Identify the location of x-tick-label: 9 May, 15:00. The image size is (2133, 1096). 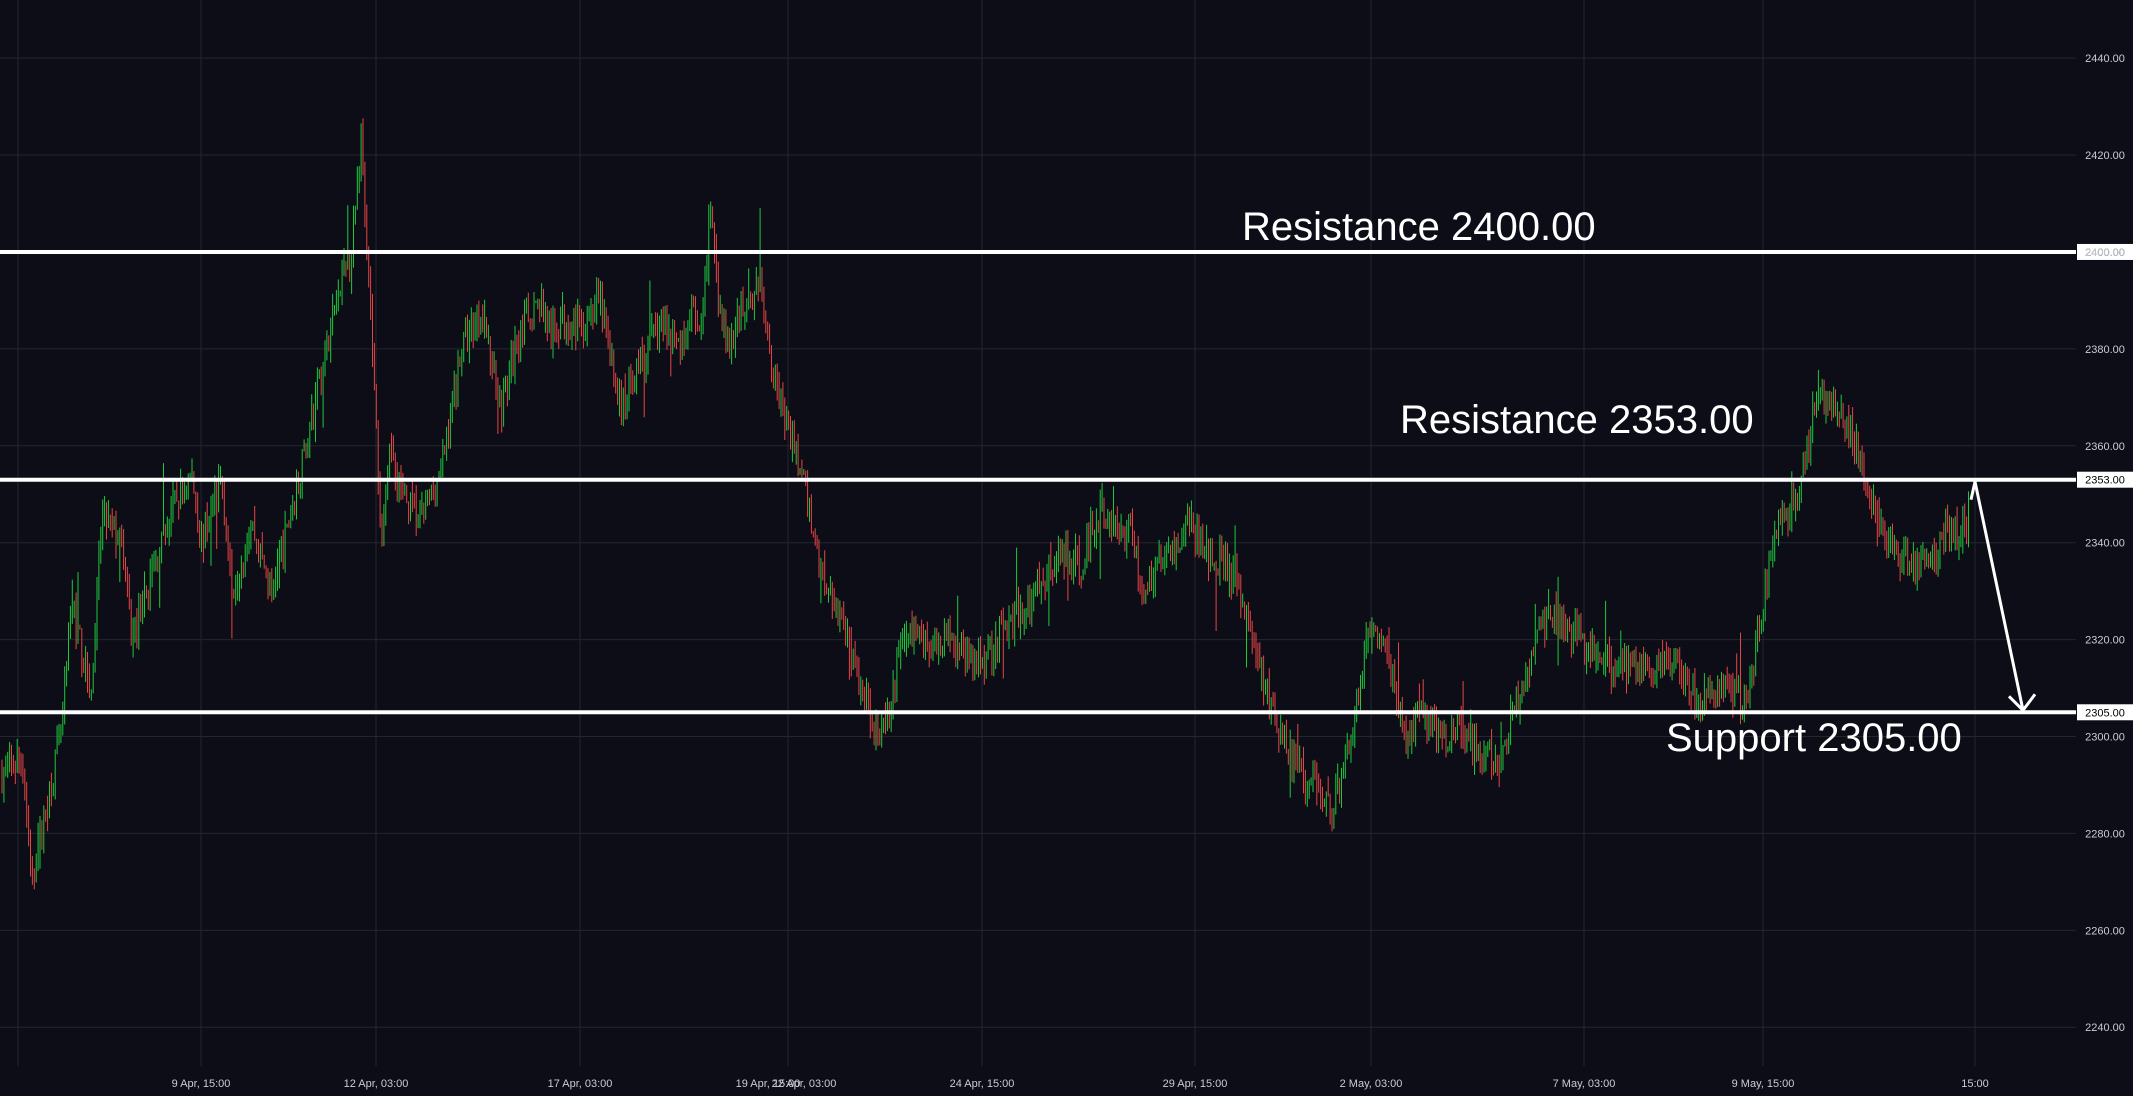
(1763, 1084).